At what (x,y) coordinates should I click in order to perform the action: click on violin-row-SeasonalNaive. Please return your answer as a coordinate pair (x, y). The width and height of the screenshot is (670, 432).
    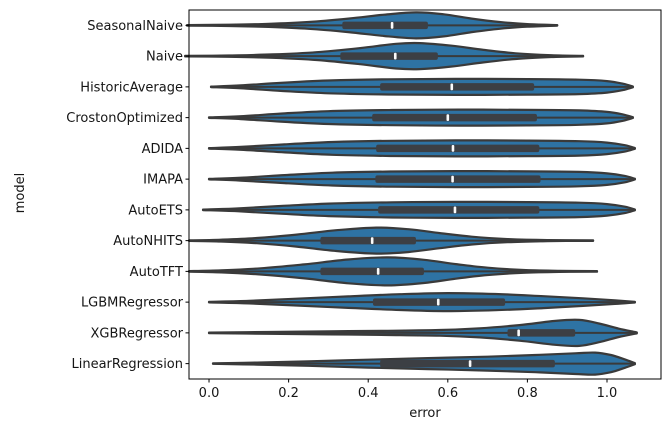
    Looking at the image, I should click on (372, 25).